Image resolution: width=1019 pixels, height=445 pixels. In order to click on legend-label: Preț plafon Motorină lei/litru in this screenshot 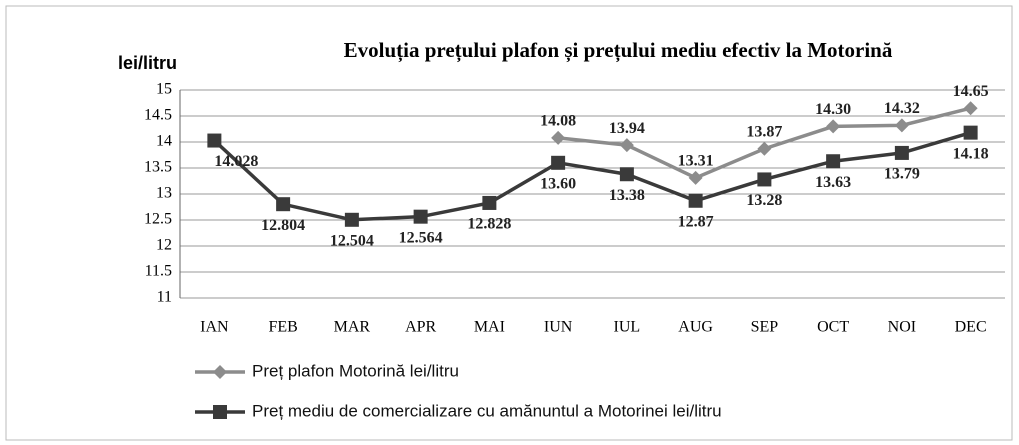, I will do `click(355, 370)`.